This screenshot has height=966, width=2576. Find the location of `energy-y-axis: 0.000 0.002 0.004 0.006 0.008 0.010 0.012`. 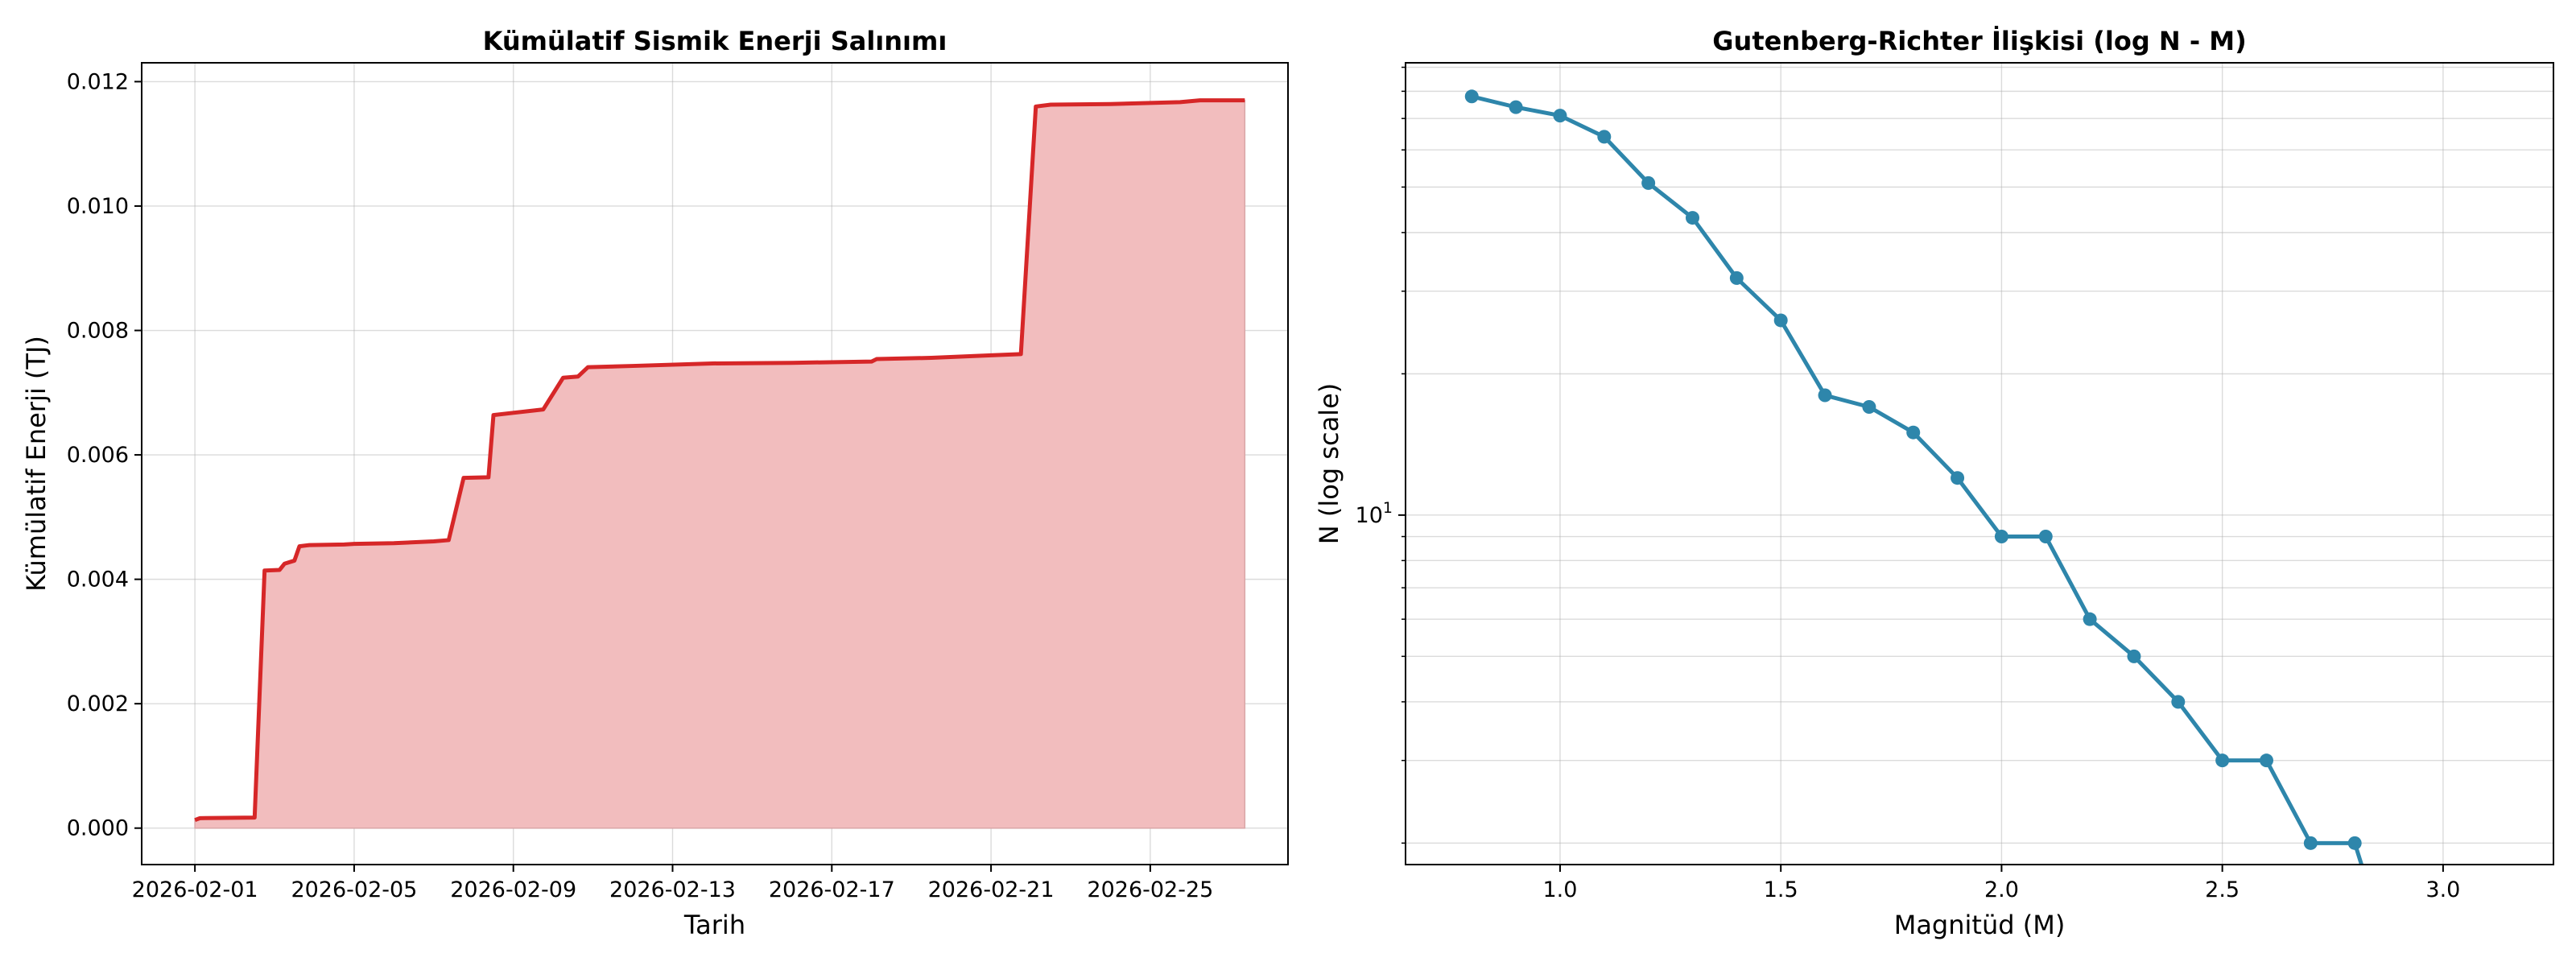

energy-y-axis: 0.000 0.002 0.004 0.006 0.008 0.010 0.012 is located at coordinates (104, 455).